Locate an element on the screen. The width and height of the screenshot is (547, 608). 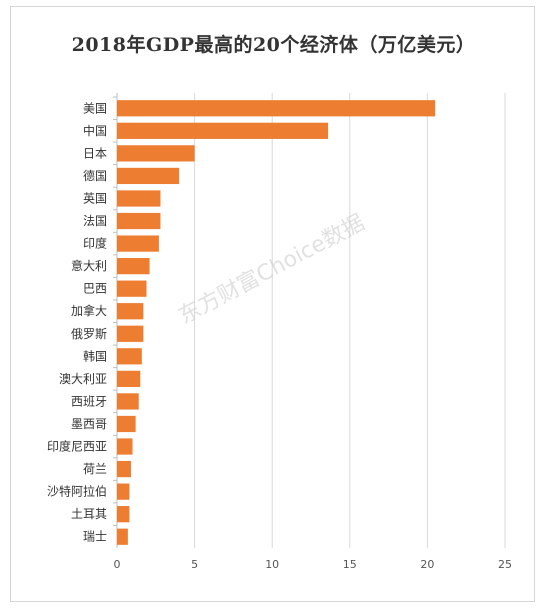
x-tick-label: 10 is located at coordinates (272, 564).